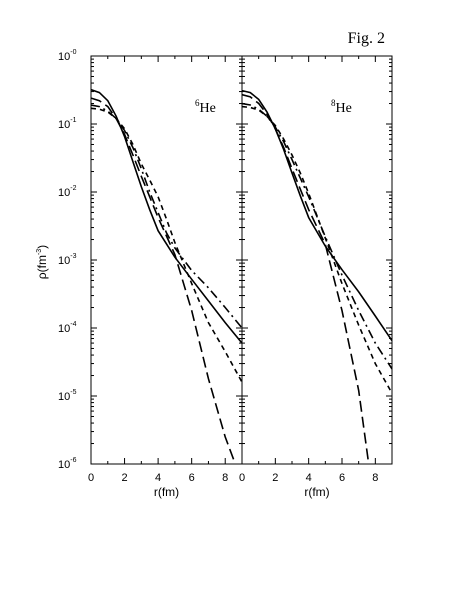  I want to click on y-axis-label-close: ), so click(42, 247).